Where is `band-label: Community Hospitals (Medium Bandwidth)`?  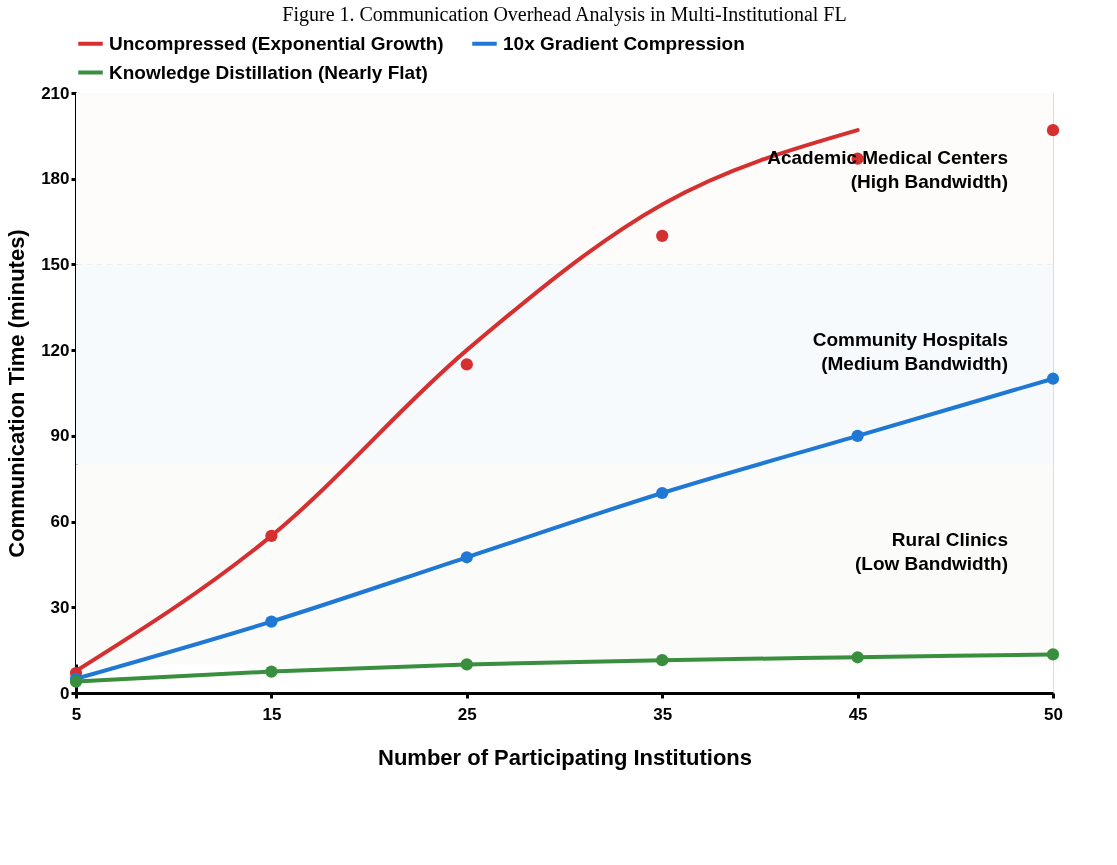 band-label: Community Hospitals (Medium Bandwidth) is located at coordinates (910, 352).